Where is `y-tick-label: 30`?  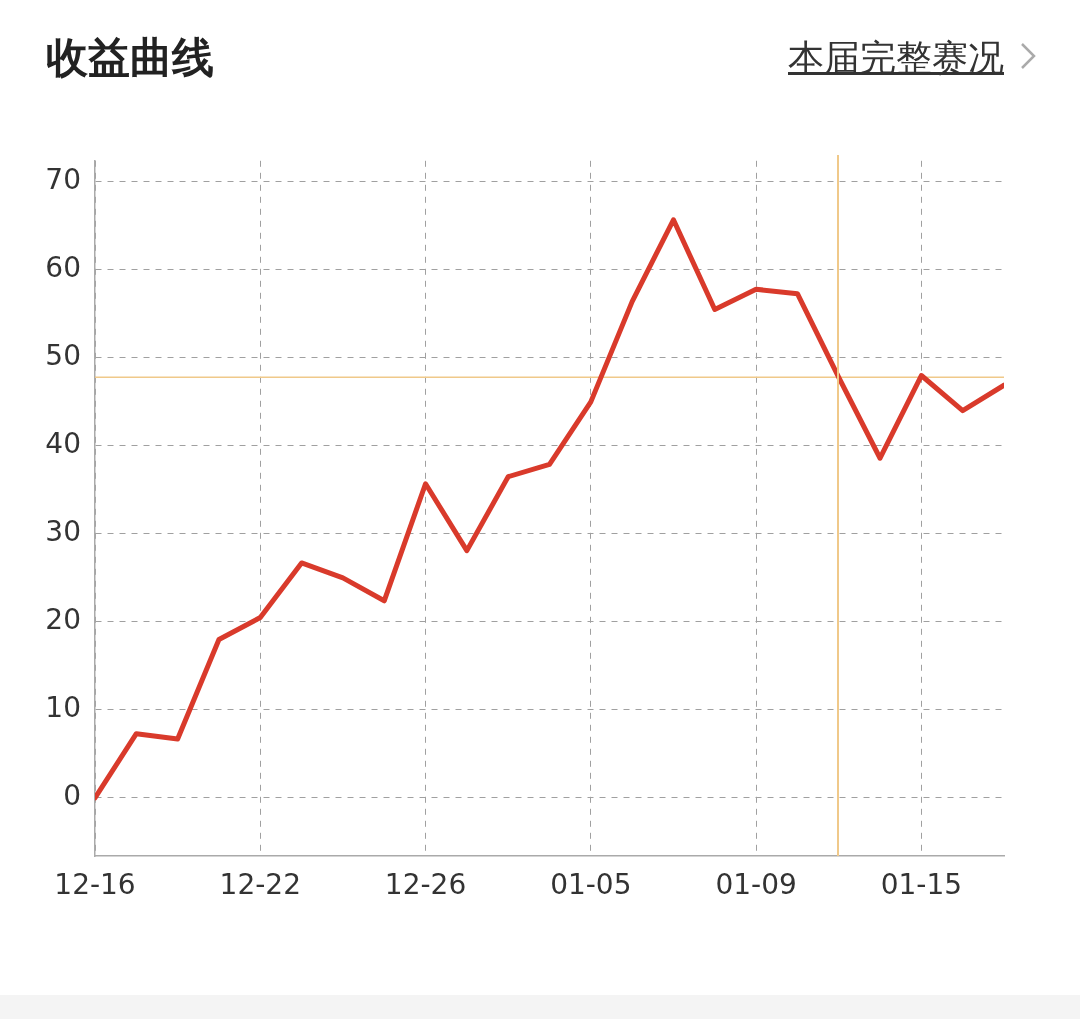
y-tick-label: 30 is located at coordinates (63, 532).